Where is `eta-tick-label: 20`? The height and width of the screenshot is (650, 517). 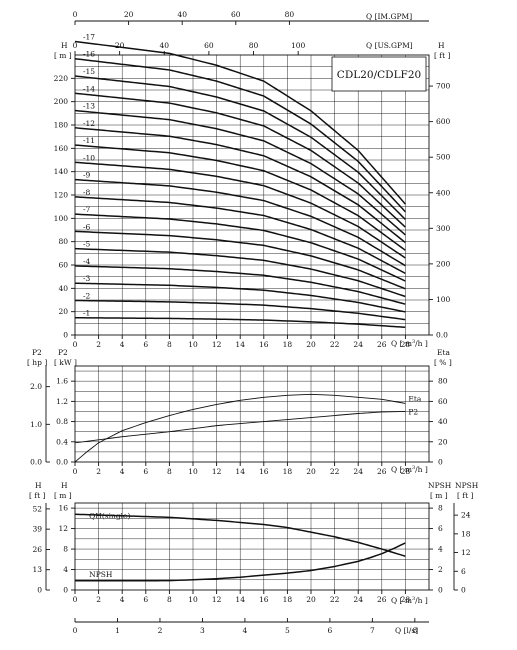 eta-tick-label: 20 is located at coordinates (443, 441).